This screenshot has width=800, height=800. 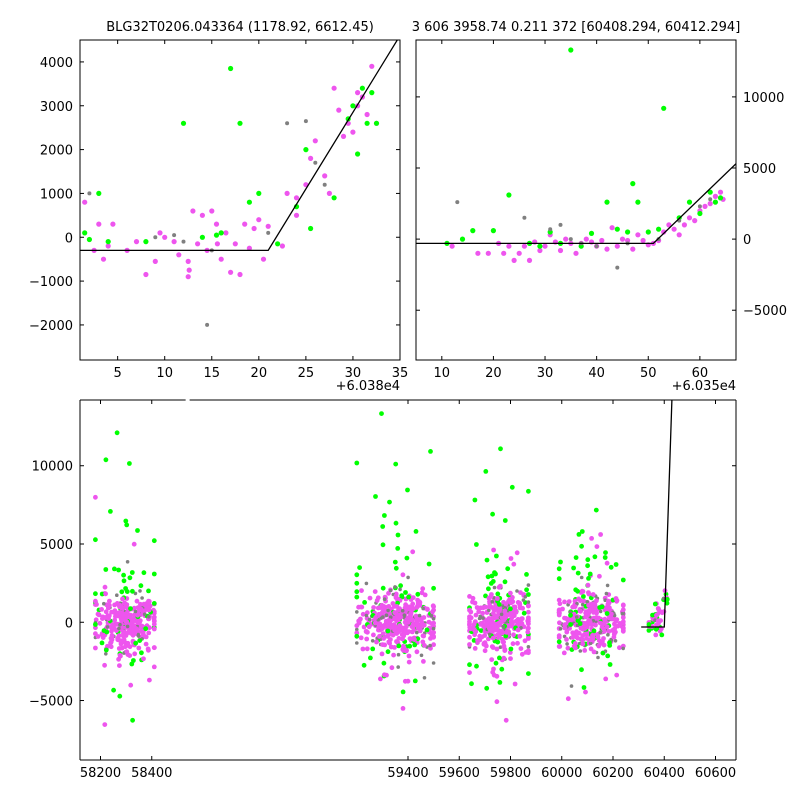 What do you see at coordinates (211, 373) in the screenshot?
I see `x-tick-label: 15` at bounding box center [211, 373].